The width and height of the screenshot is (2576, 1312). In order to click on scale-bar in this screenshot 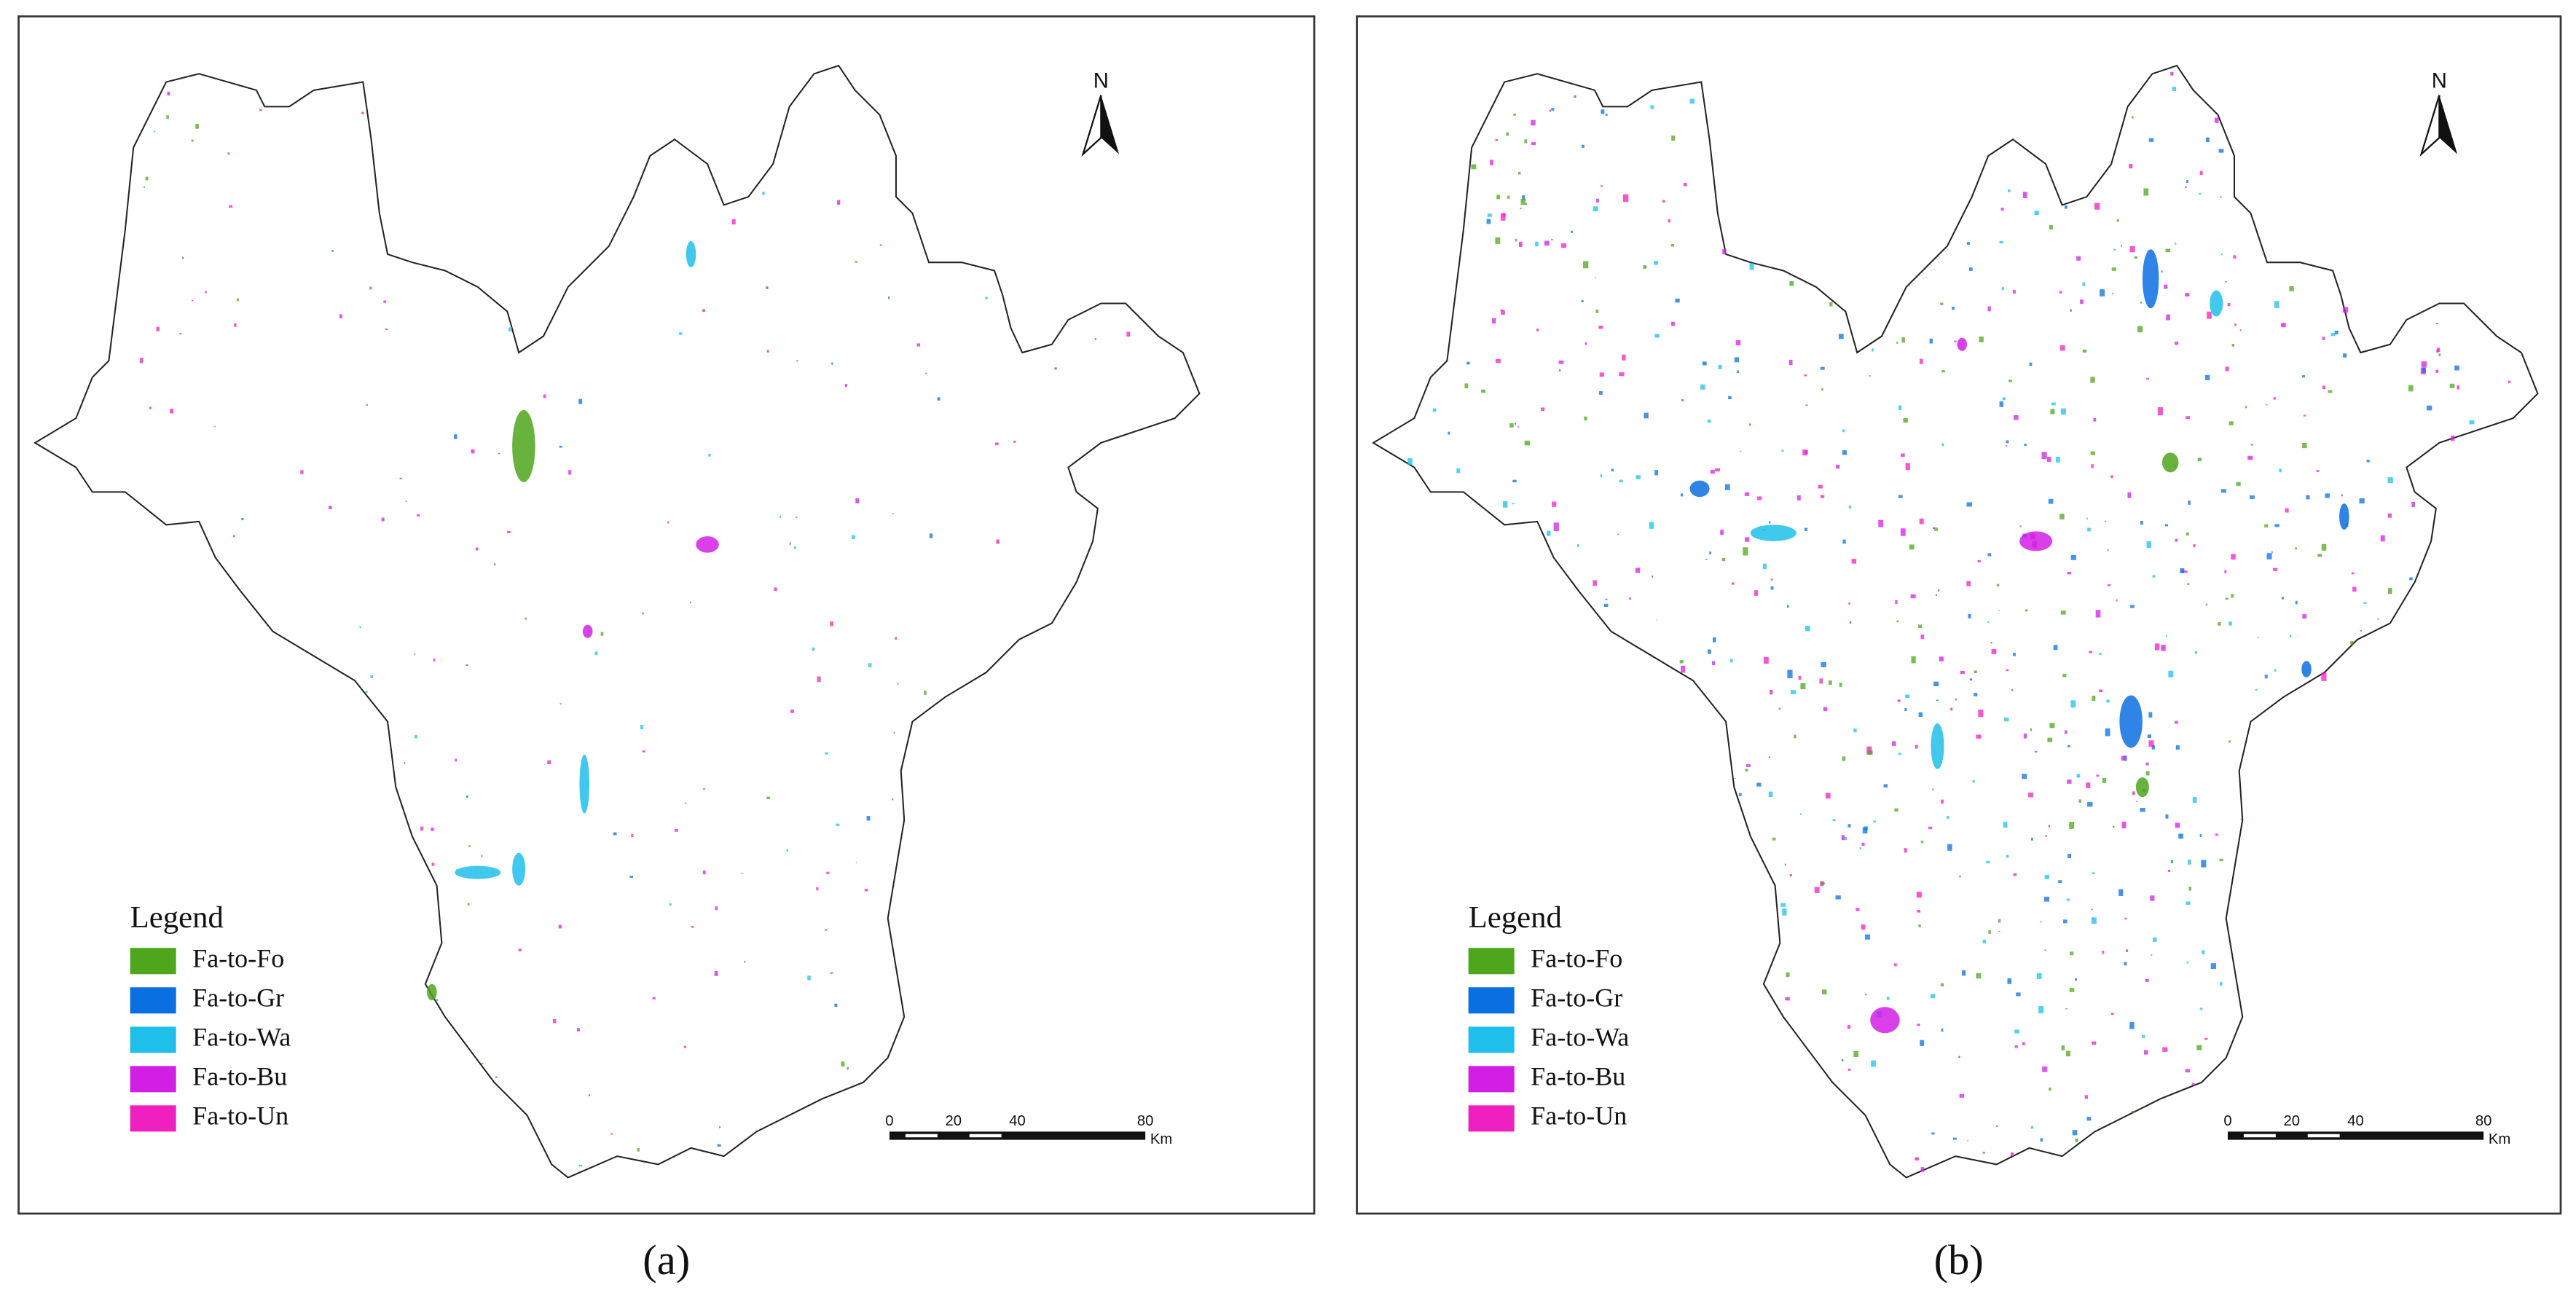, I will do `click(2355, 1135)`.